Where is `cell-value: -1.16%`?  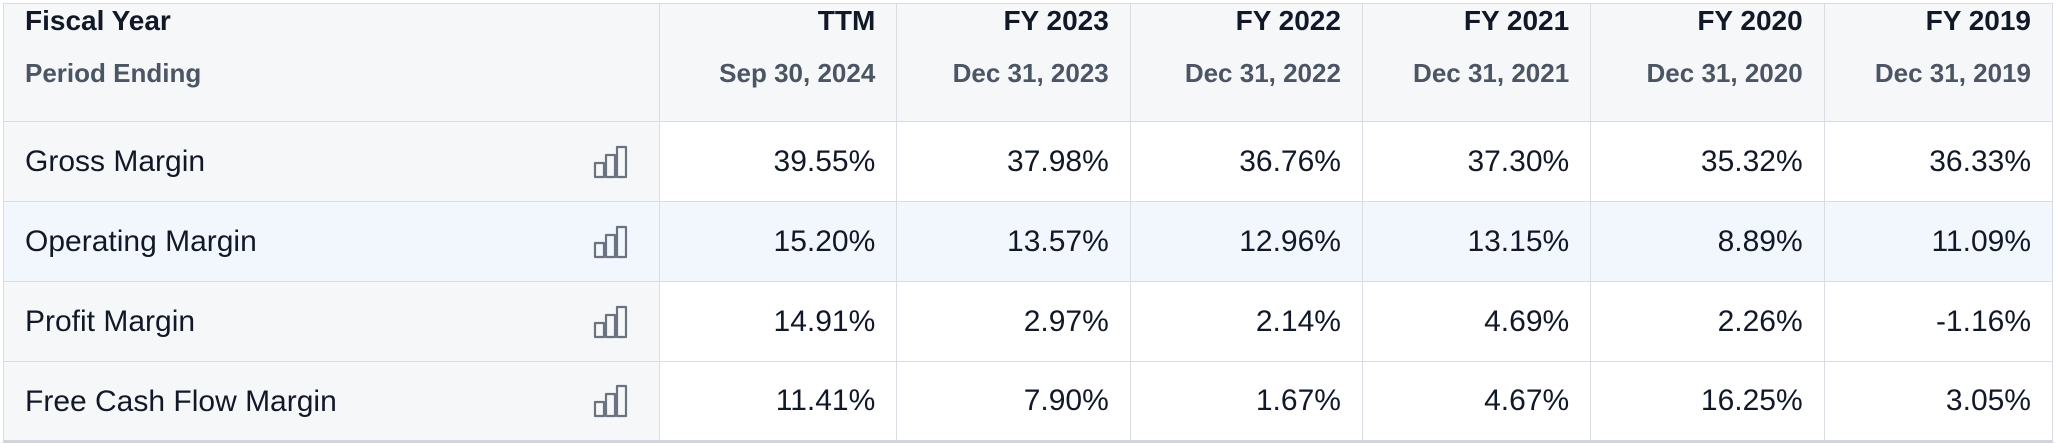
cell-value: -1.16% is located at coordinates (1938, 321).